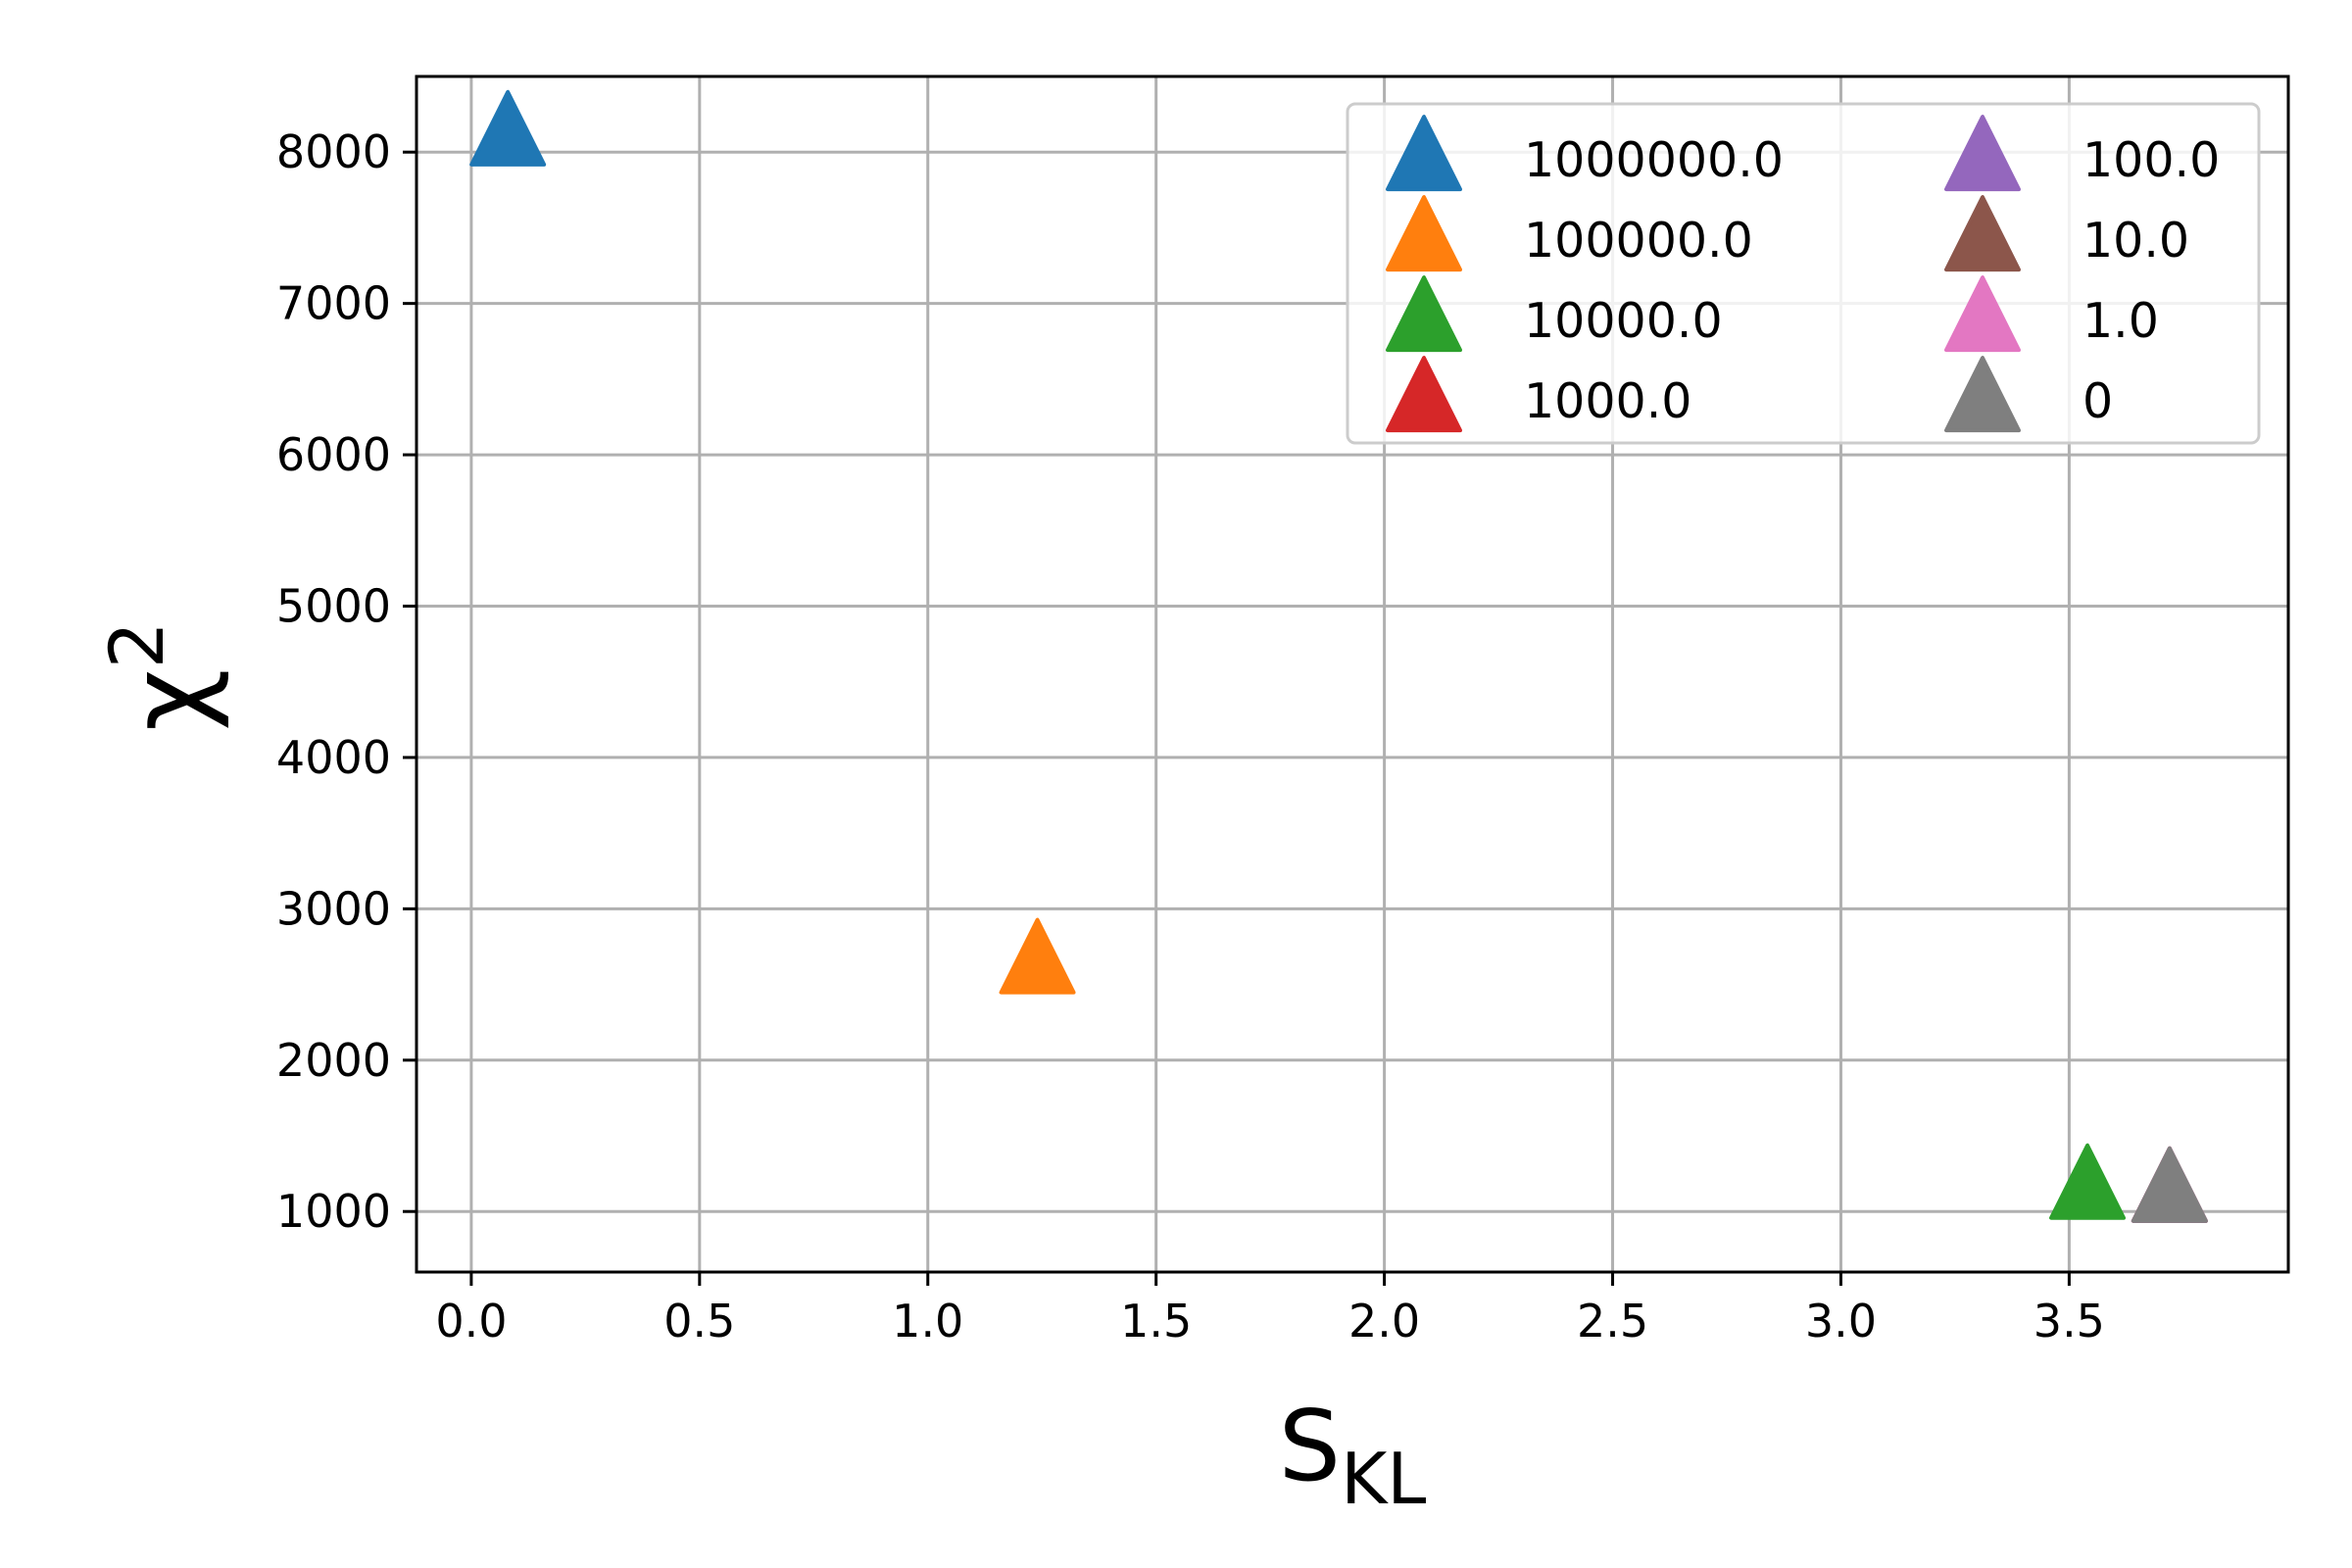 The image size is (2352, 1568). Describe the element at coordinates (2135, 241) in the screenshot. I see `legend-label: 10.0` at that location.